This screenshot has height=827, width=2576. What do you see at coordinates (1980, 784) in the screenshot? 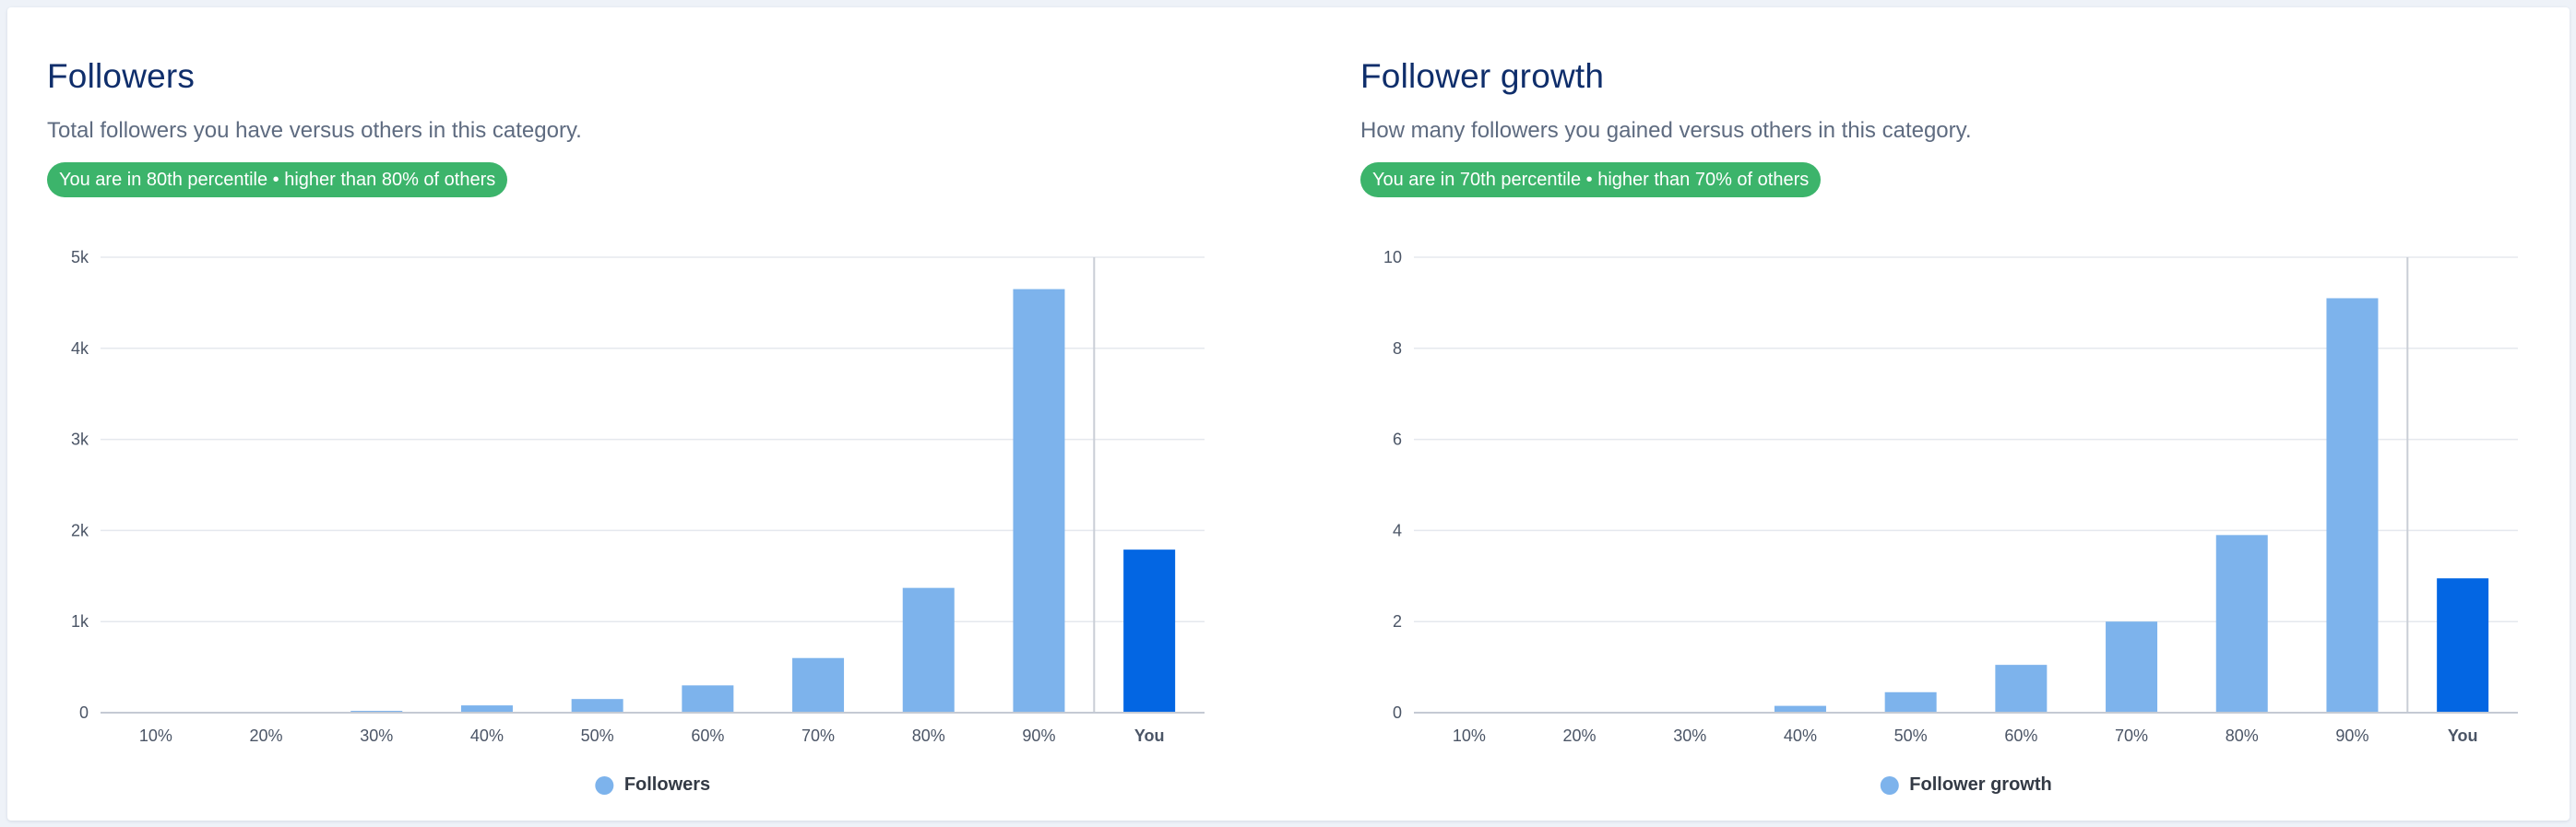
I see `legend-label: Follower growth` at bounding box center [1980, 784].